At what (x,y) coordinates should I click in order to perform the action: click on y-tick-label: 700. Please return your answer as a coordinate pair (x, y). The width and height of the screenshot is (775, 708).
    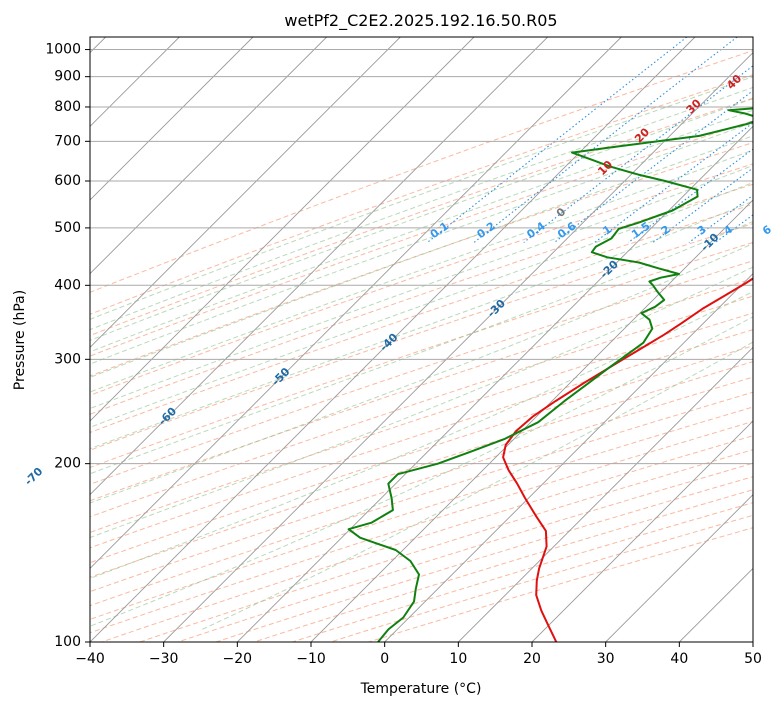
    Looking at the image, I should click on (67, 141).